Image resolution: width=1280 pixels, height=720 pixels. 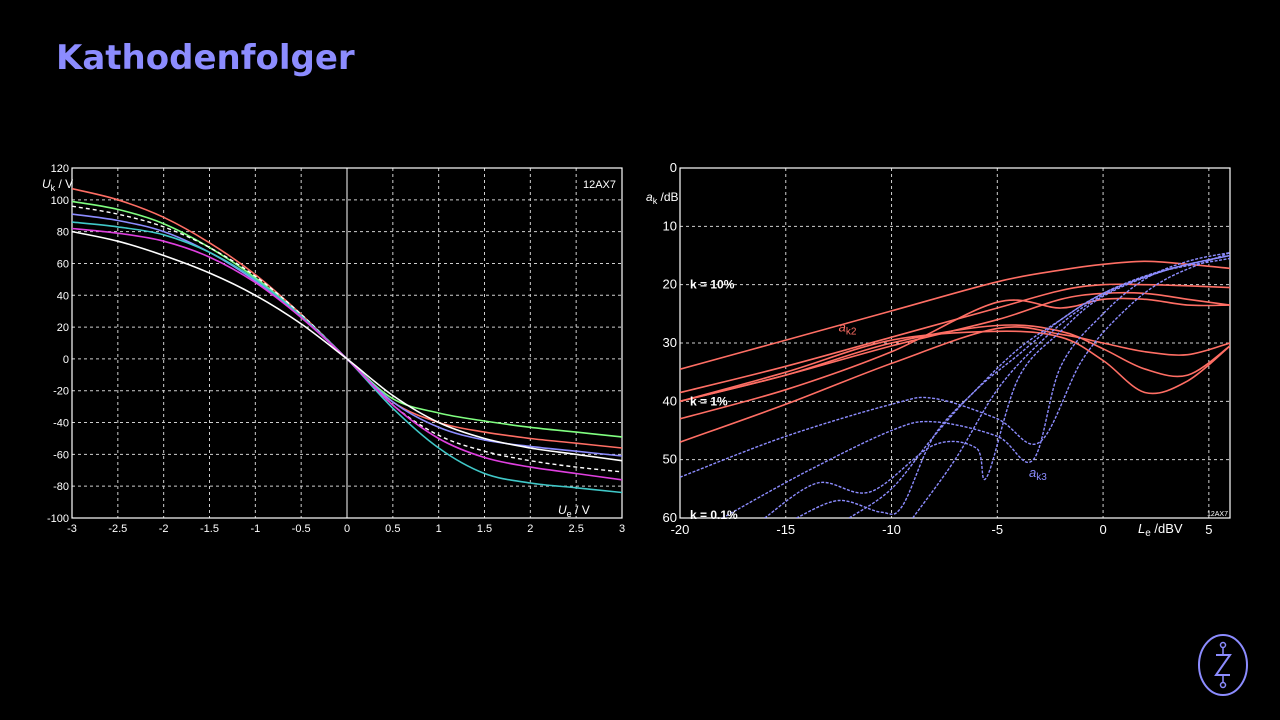 What do you see at coordinates (63, 233) in the screenshot?
I see `y-tick-label: 80` at bounding box center [63, 233].